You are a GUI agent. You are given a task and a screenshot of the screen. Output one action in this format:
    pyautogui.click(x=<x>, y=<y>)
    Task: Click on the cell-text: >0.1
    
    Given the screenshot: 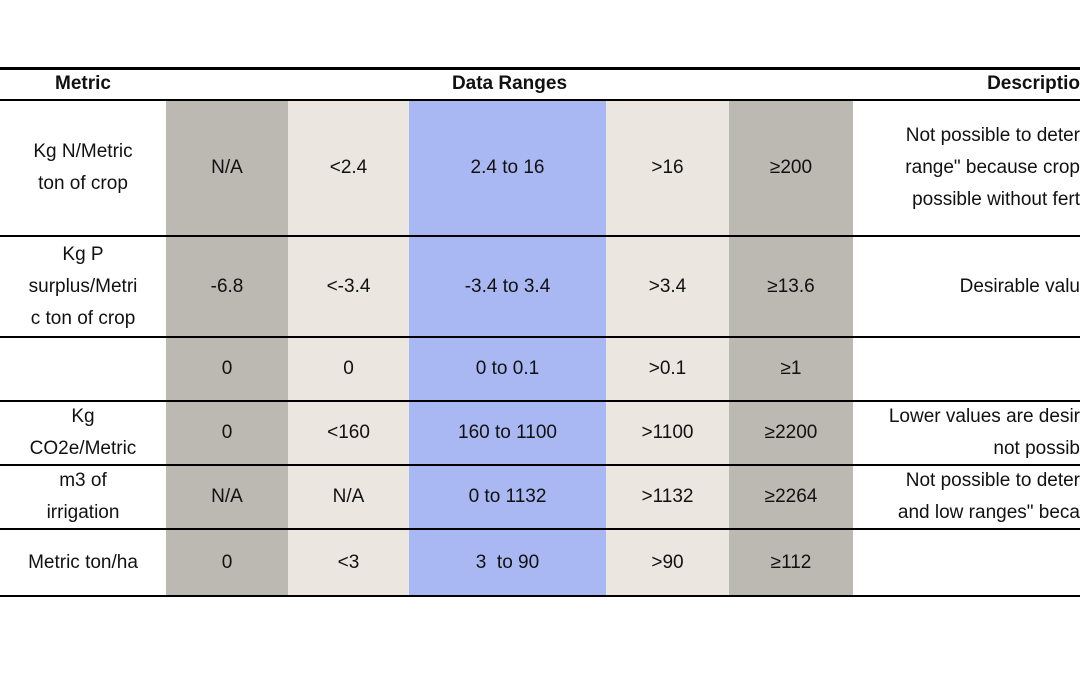 What is the action you would take?
    pyautogui.click(x=667, y=368)
    